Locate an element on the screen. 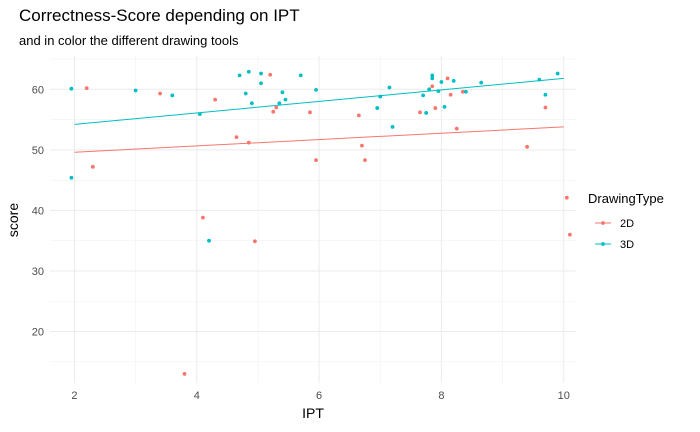 The image size is (700, 432). legend-label-2d: 2D is located at coordinates (627, 224).